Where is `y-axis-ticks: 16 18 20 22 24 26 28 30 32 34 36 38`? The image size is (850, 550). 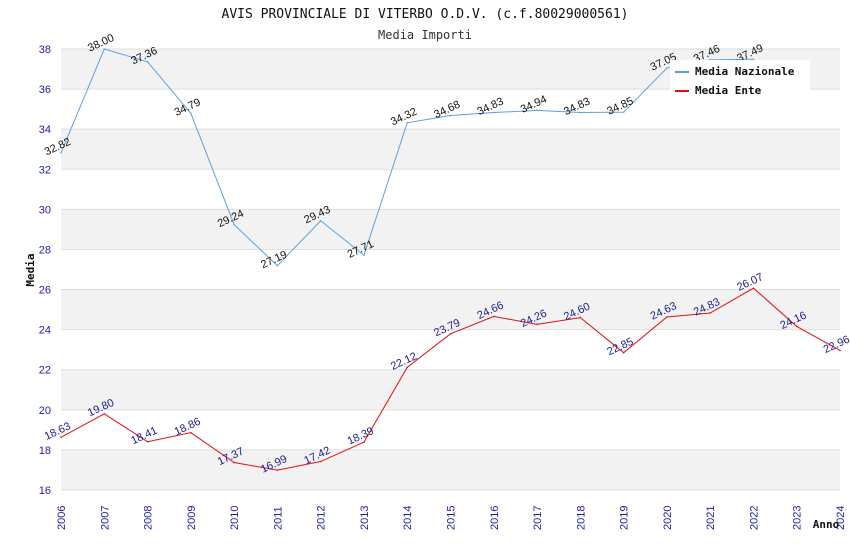
y-axis-ticks: 16 18 20 22 24 26 28 30 32 34 36 38 is located at coordinates (45, 270).